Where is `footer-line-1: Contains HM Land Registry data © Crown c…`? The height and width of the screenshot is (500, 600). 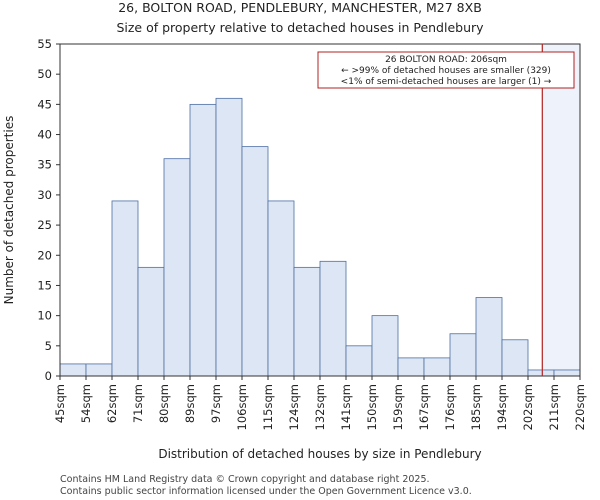
footer-line-1: Contains HM Land Registry data © Crown c… is located at coordinates (245, 479).